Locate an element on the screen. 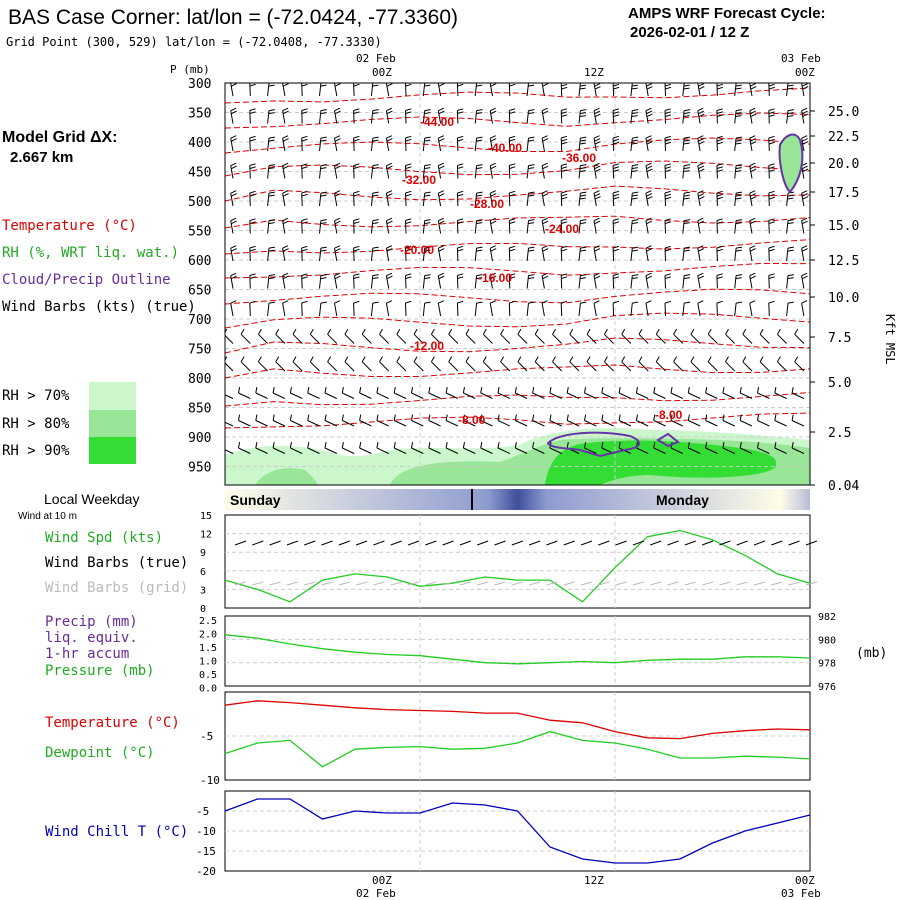 This screenshot has width=900, height=900. height-tick-label: 12.5 is located at coordinates (843, 261).